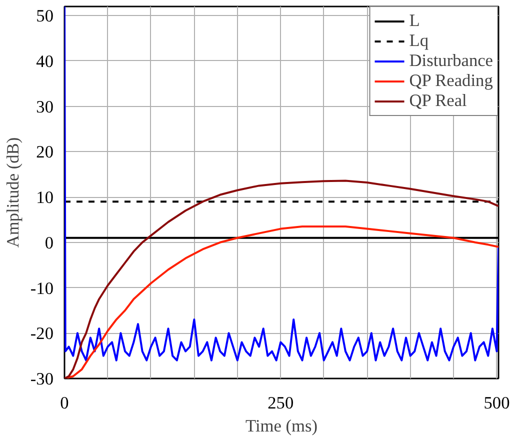  What do you see at coordinates (45, 16) in the screenshot?
I see `y-tick-label: 50` at bounding box center [45, 16].